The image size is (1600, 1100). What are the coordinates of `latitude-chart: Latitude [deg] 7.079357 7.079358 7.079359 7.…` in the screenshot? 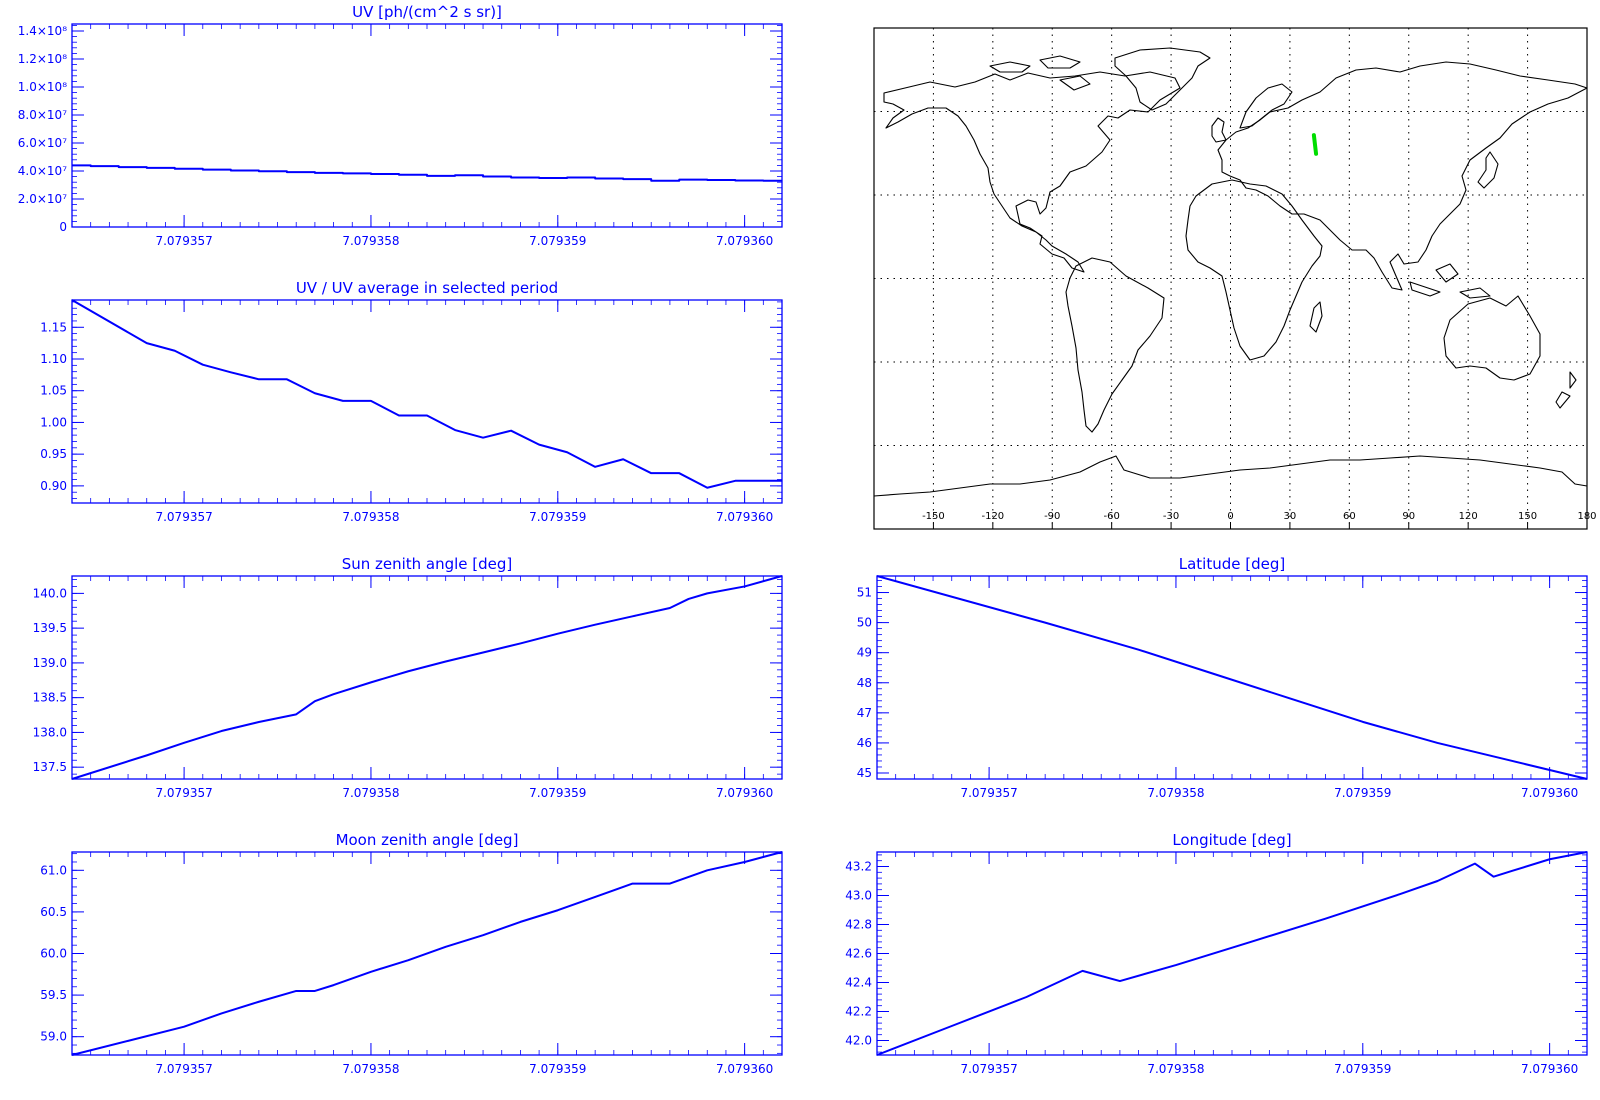 It's located at (1222, 677).